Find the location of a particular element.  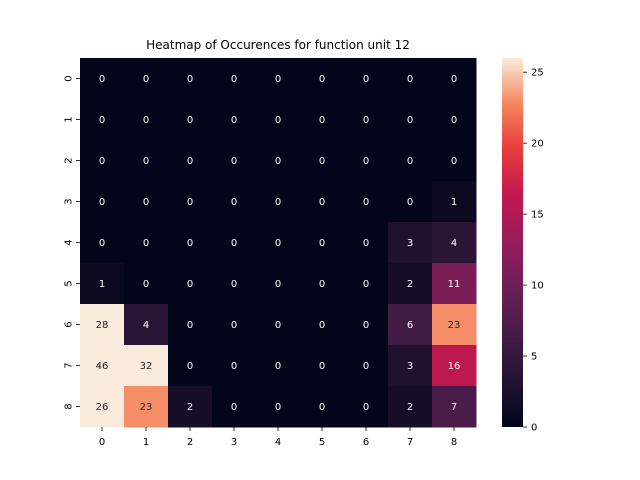

x-tick-label-7: 7 is located at coordinates (410, 442).